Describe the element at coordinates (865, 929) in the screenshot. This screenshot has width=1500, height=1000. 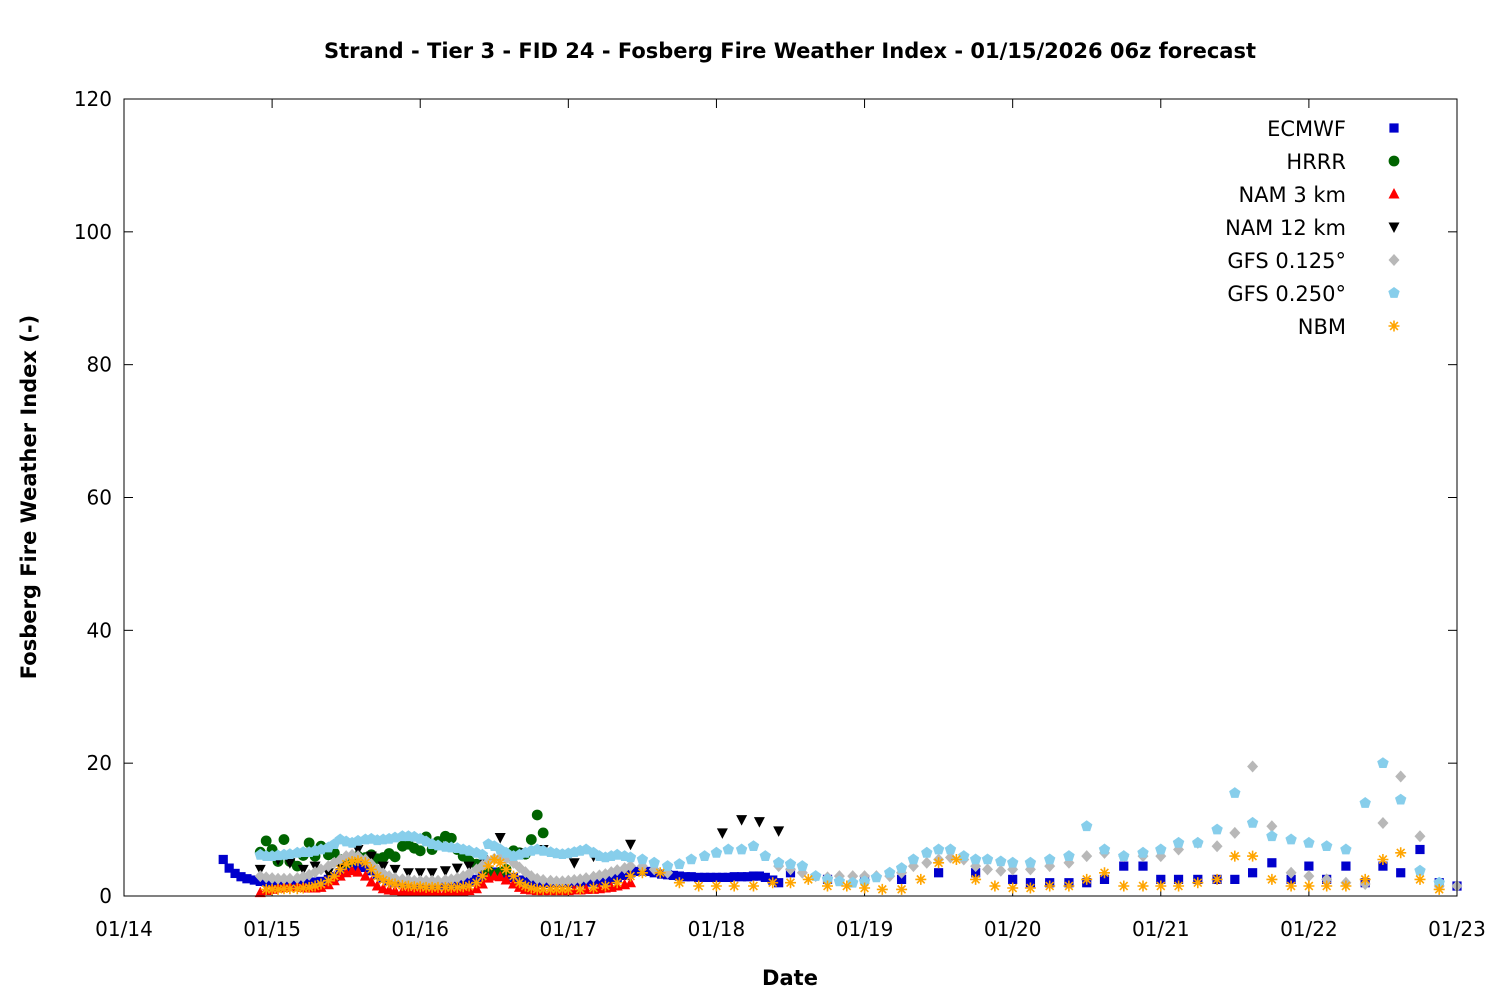
I see `x-tick-label: 01/19` at that location.